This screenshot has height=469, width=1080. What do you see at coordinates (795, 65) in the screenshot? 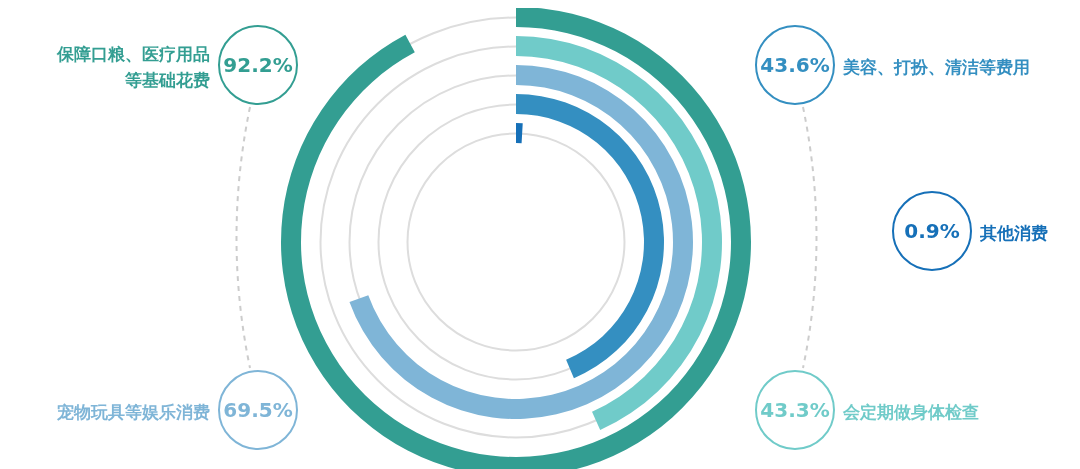
I see `data-label: 43.6%` at bounding box center [795, 65].